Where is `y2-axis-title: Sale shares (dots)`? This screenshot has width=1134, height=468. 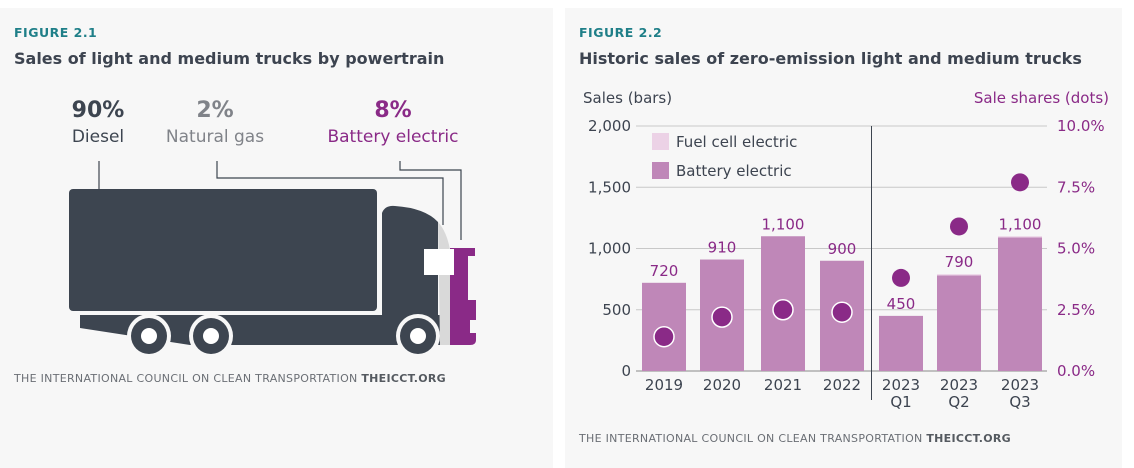
y2-axis-title: Sale shares (dots) is located at coordinates (1041, 98).